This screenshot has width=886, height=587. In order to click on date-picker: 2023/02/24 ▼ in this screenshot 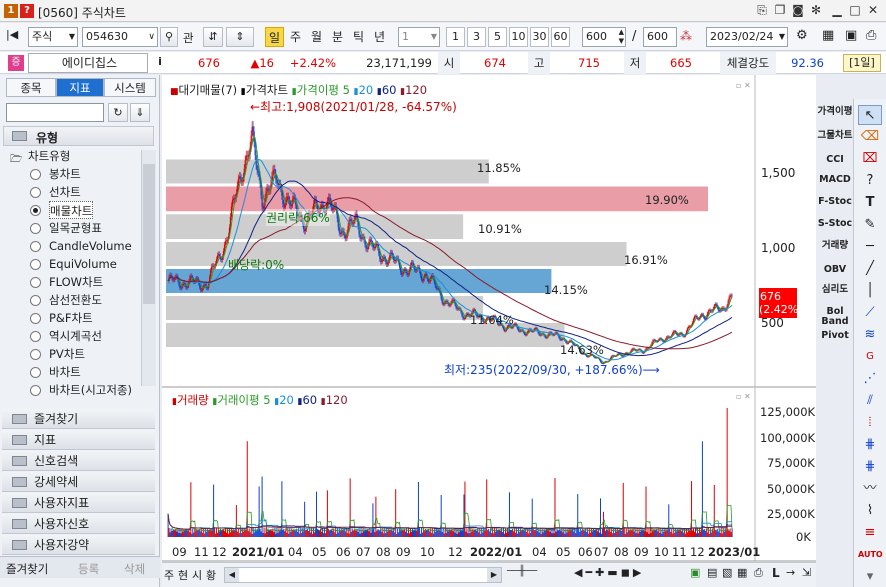, I will do `click(747, 37)`.